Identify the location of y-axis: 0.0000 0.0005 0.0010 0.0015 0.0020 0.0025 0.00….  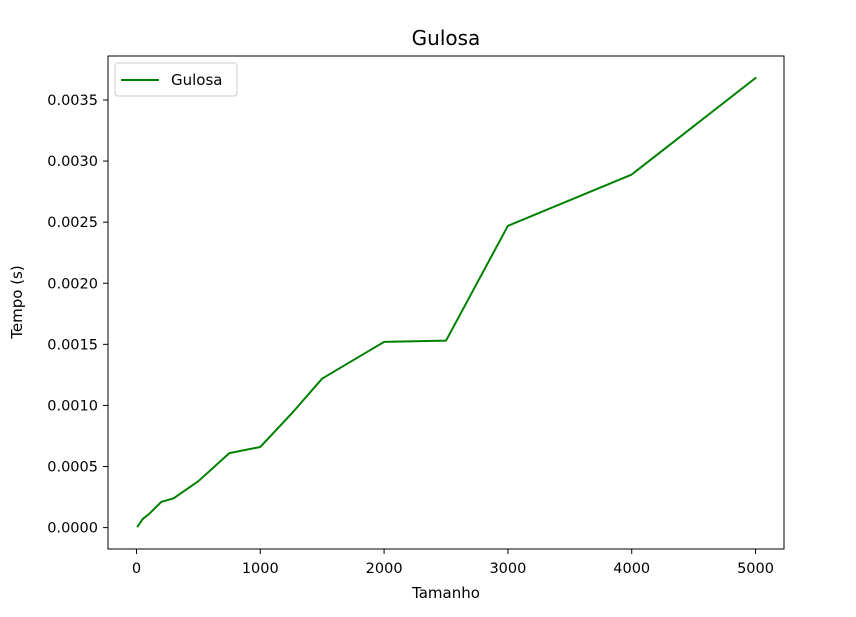
(77, 315).